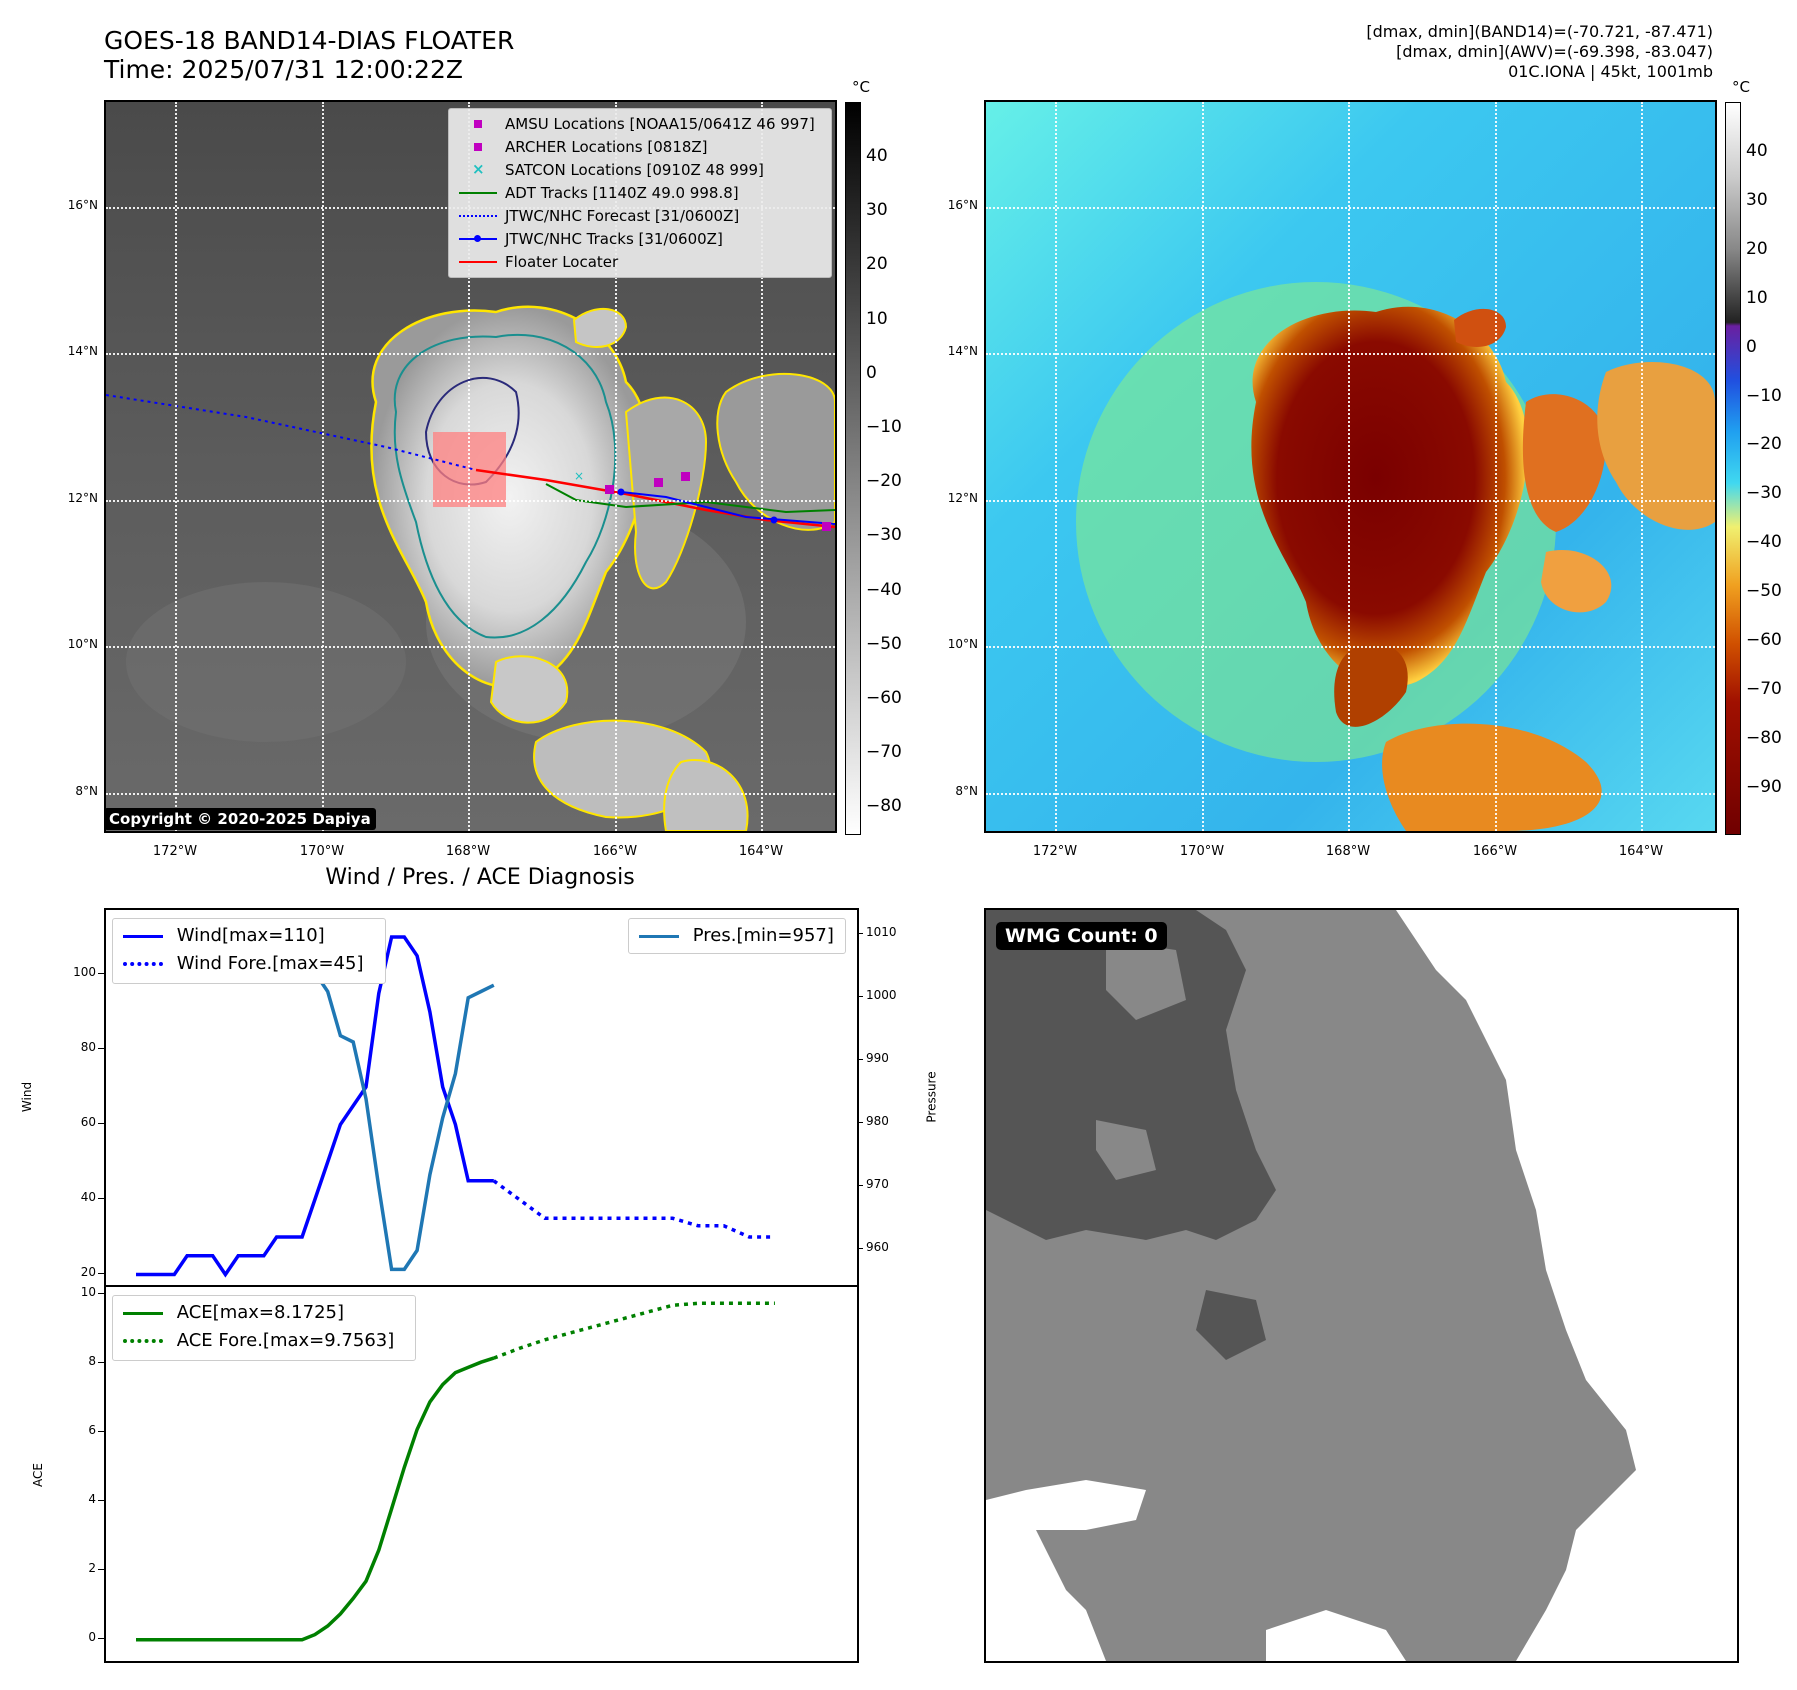 Image resolution: width=1797 pixels, height=1690 pixels. What do you see at coordinates (591, 238) in the screenshot?
I see `legend-item-jtwc-tracks: JTWC/NHC Tracks [31/0600Z]` at bounding box center [591, 238].